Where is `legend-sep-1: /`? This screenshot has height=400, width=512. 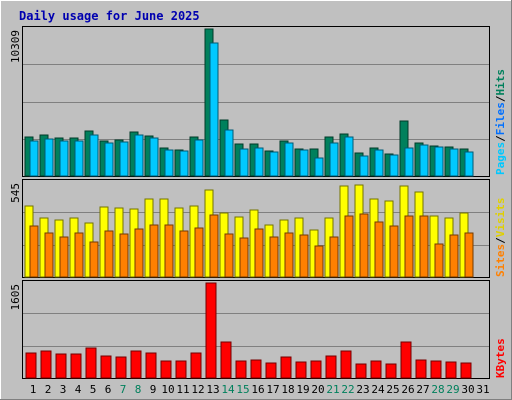 legend-sep-1: / is located at coordinates (500, 138).